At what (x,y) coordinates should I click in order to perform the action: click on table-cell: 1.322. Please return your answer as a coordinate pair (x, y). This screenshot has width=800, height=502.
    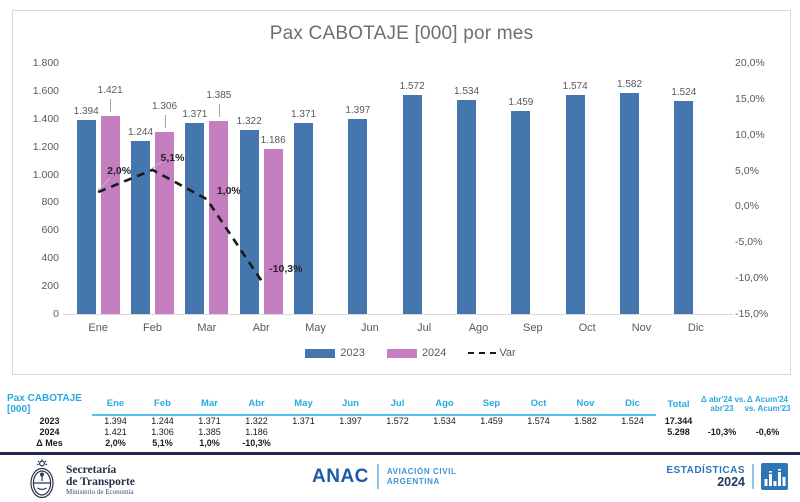
    Looking at the image, I should click on (256, 421).